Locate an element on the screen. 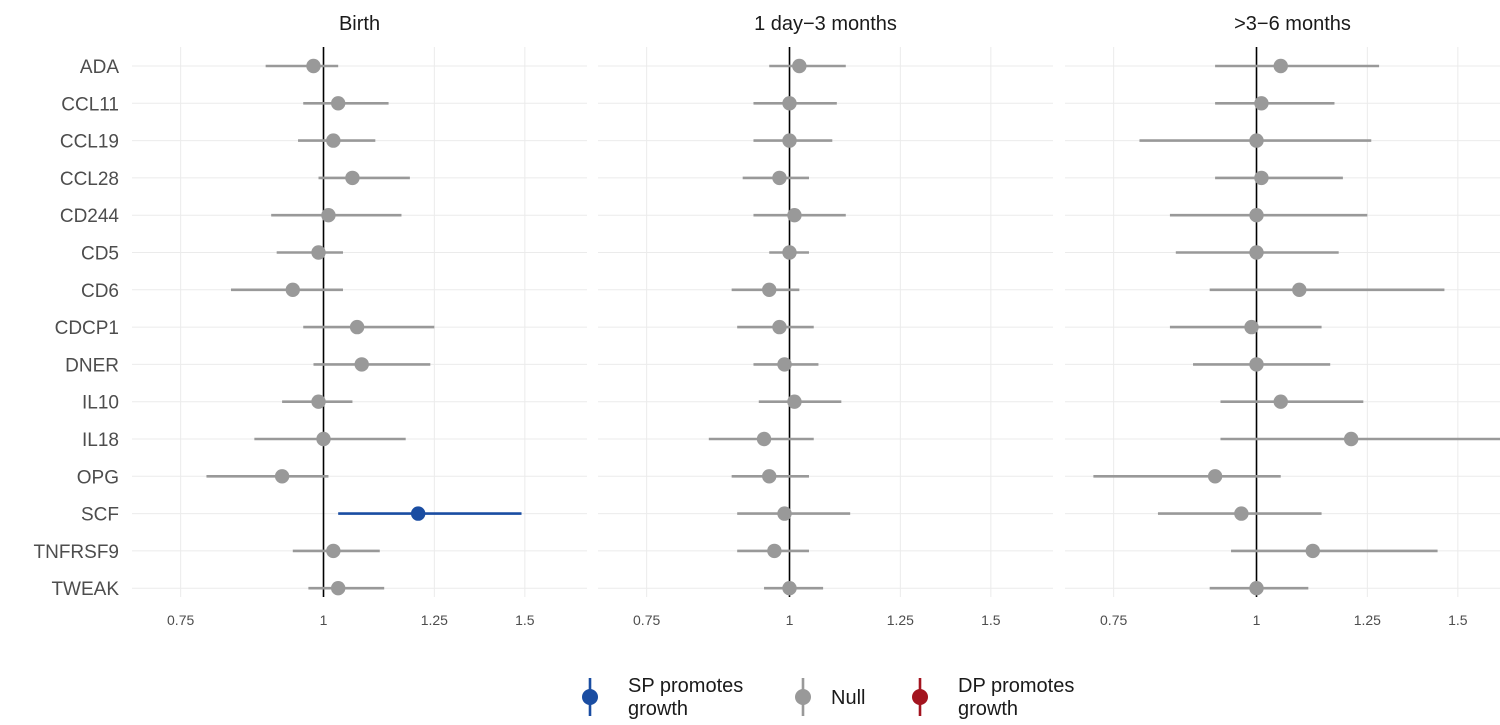 The height and width of the screenshot is (725, 1500). legend-label: SP promotes is located at coordinates (685, 686).